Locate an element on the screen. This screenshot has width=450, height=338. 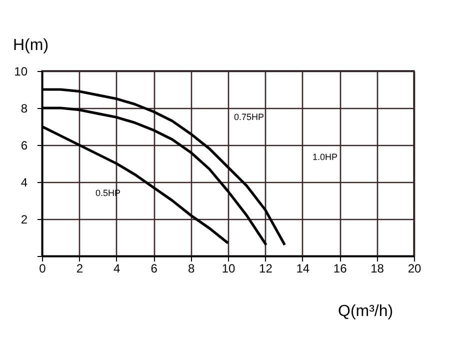
x-axis-title: Q(m³/h) is located at coordinates (366, 311).